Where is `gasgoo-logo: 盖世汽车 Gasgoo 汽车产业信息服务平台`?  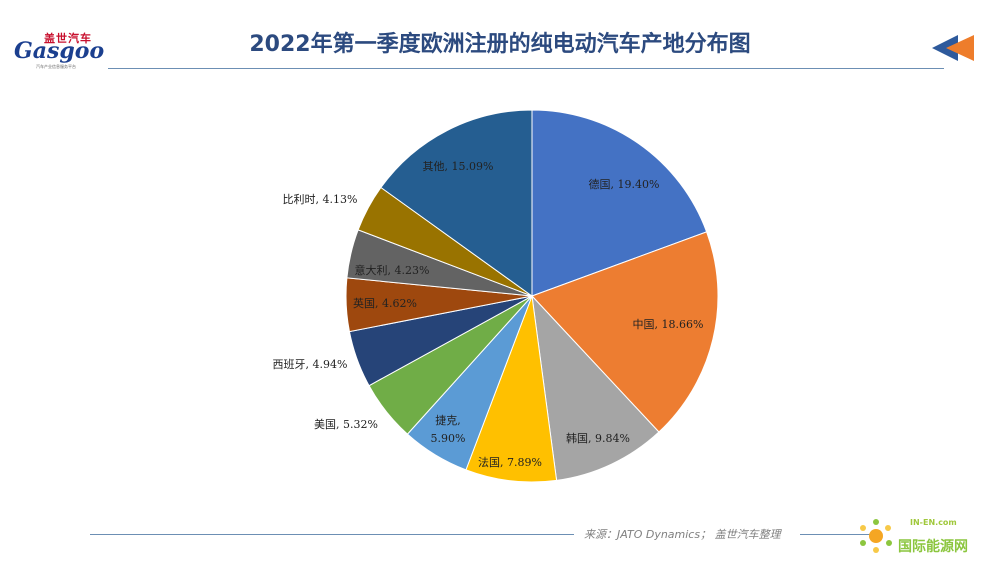
gasgoo-logo: 盖世汽车 Gasgoo 汽车产业信息服务平台 is located at coordinates (69, 51).